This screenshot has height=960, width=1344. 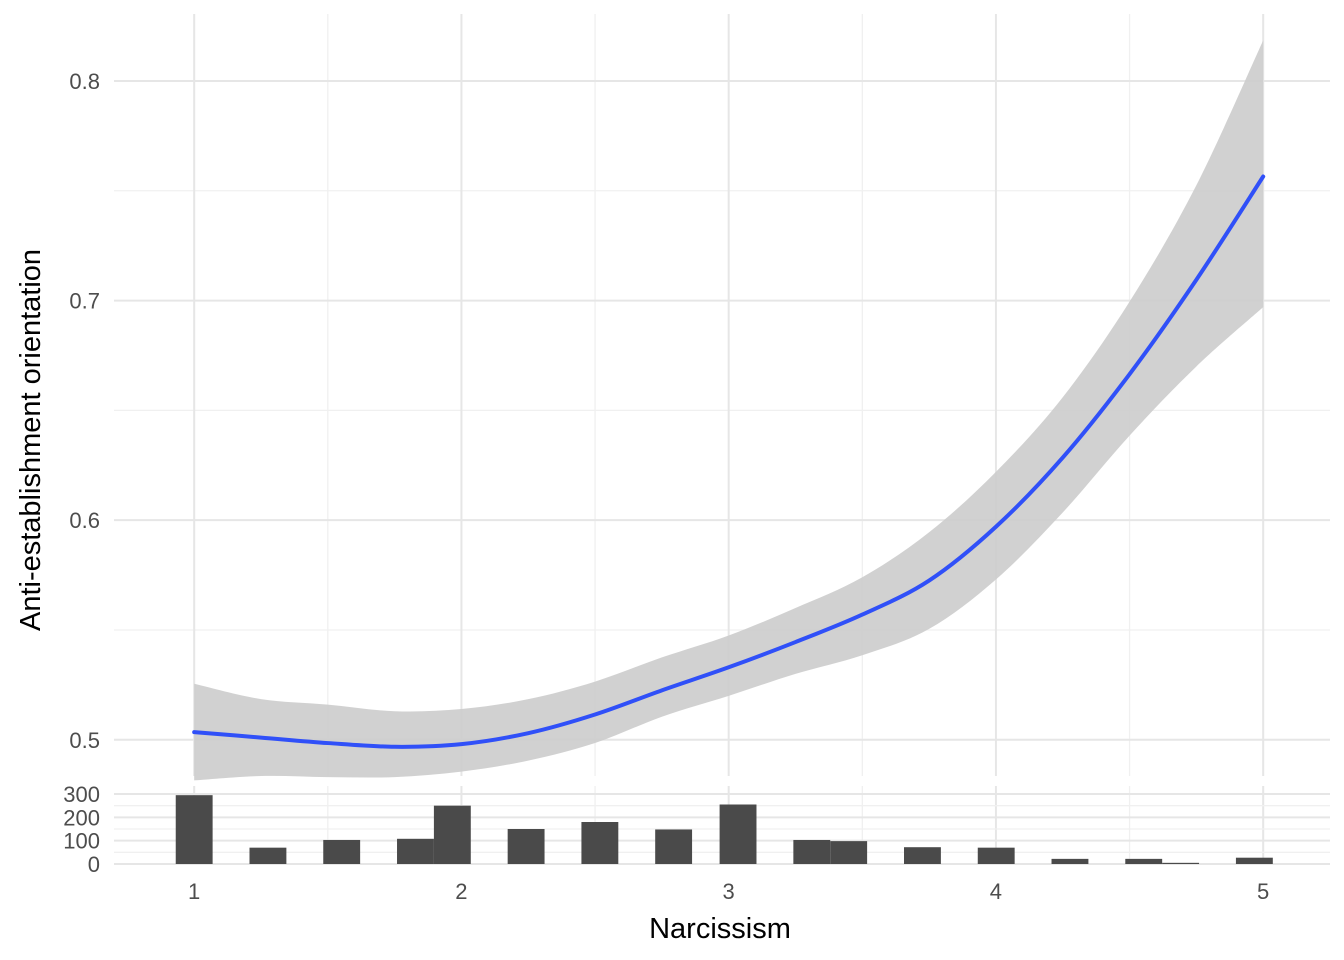 What do you see at coordinates (84, 520) in the screenshot?
I see `y-tick-label: 0.6` at bounding box center [84, 520].